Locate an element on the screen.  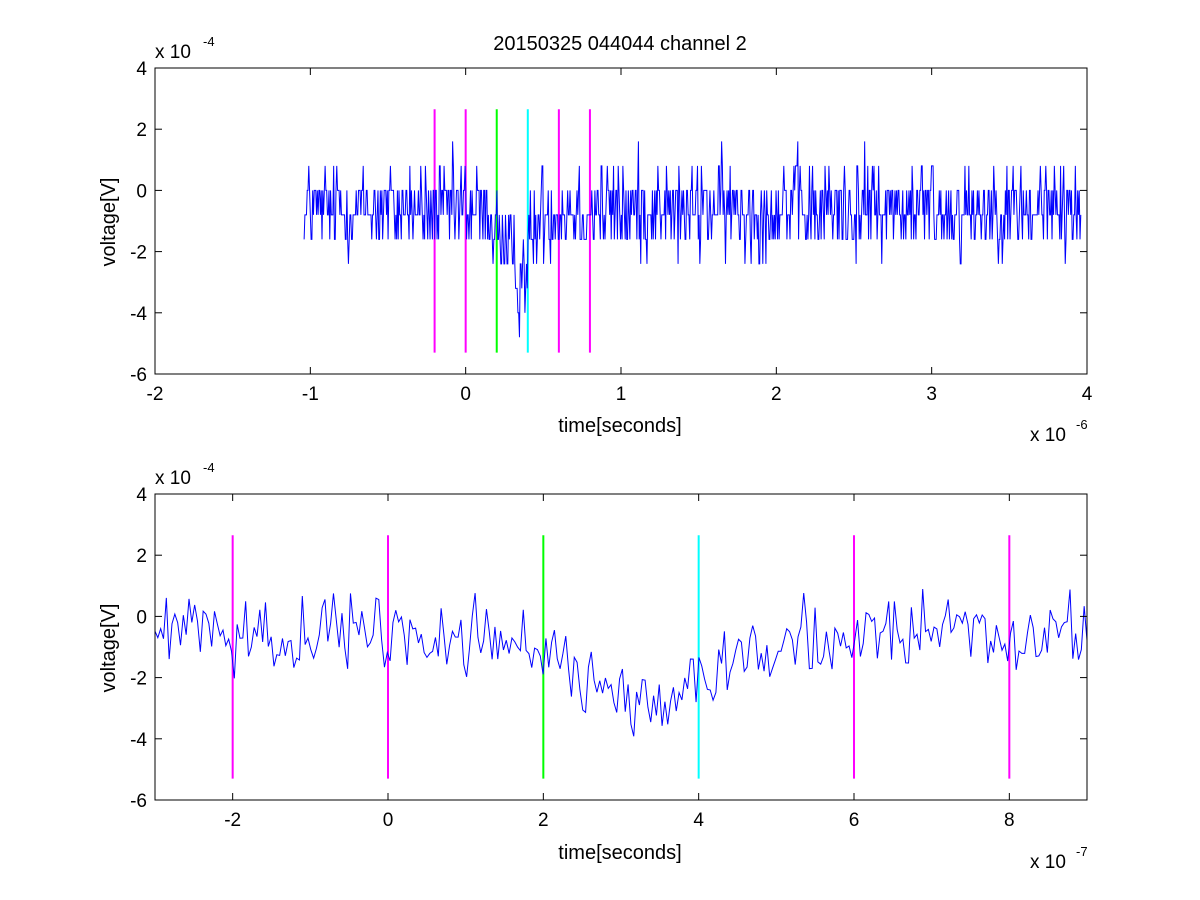
bottom-x-exponent-power: -7 is located at coordinates (1082, 851).